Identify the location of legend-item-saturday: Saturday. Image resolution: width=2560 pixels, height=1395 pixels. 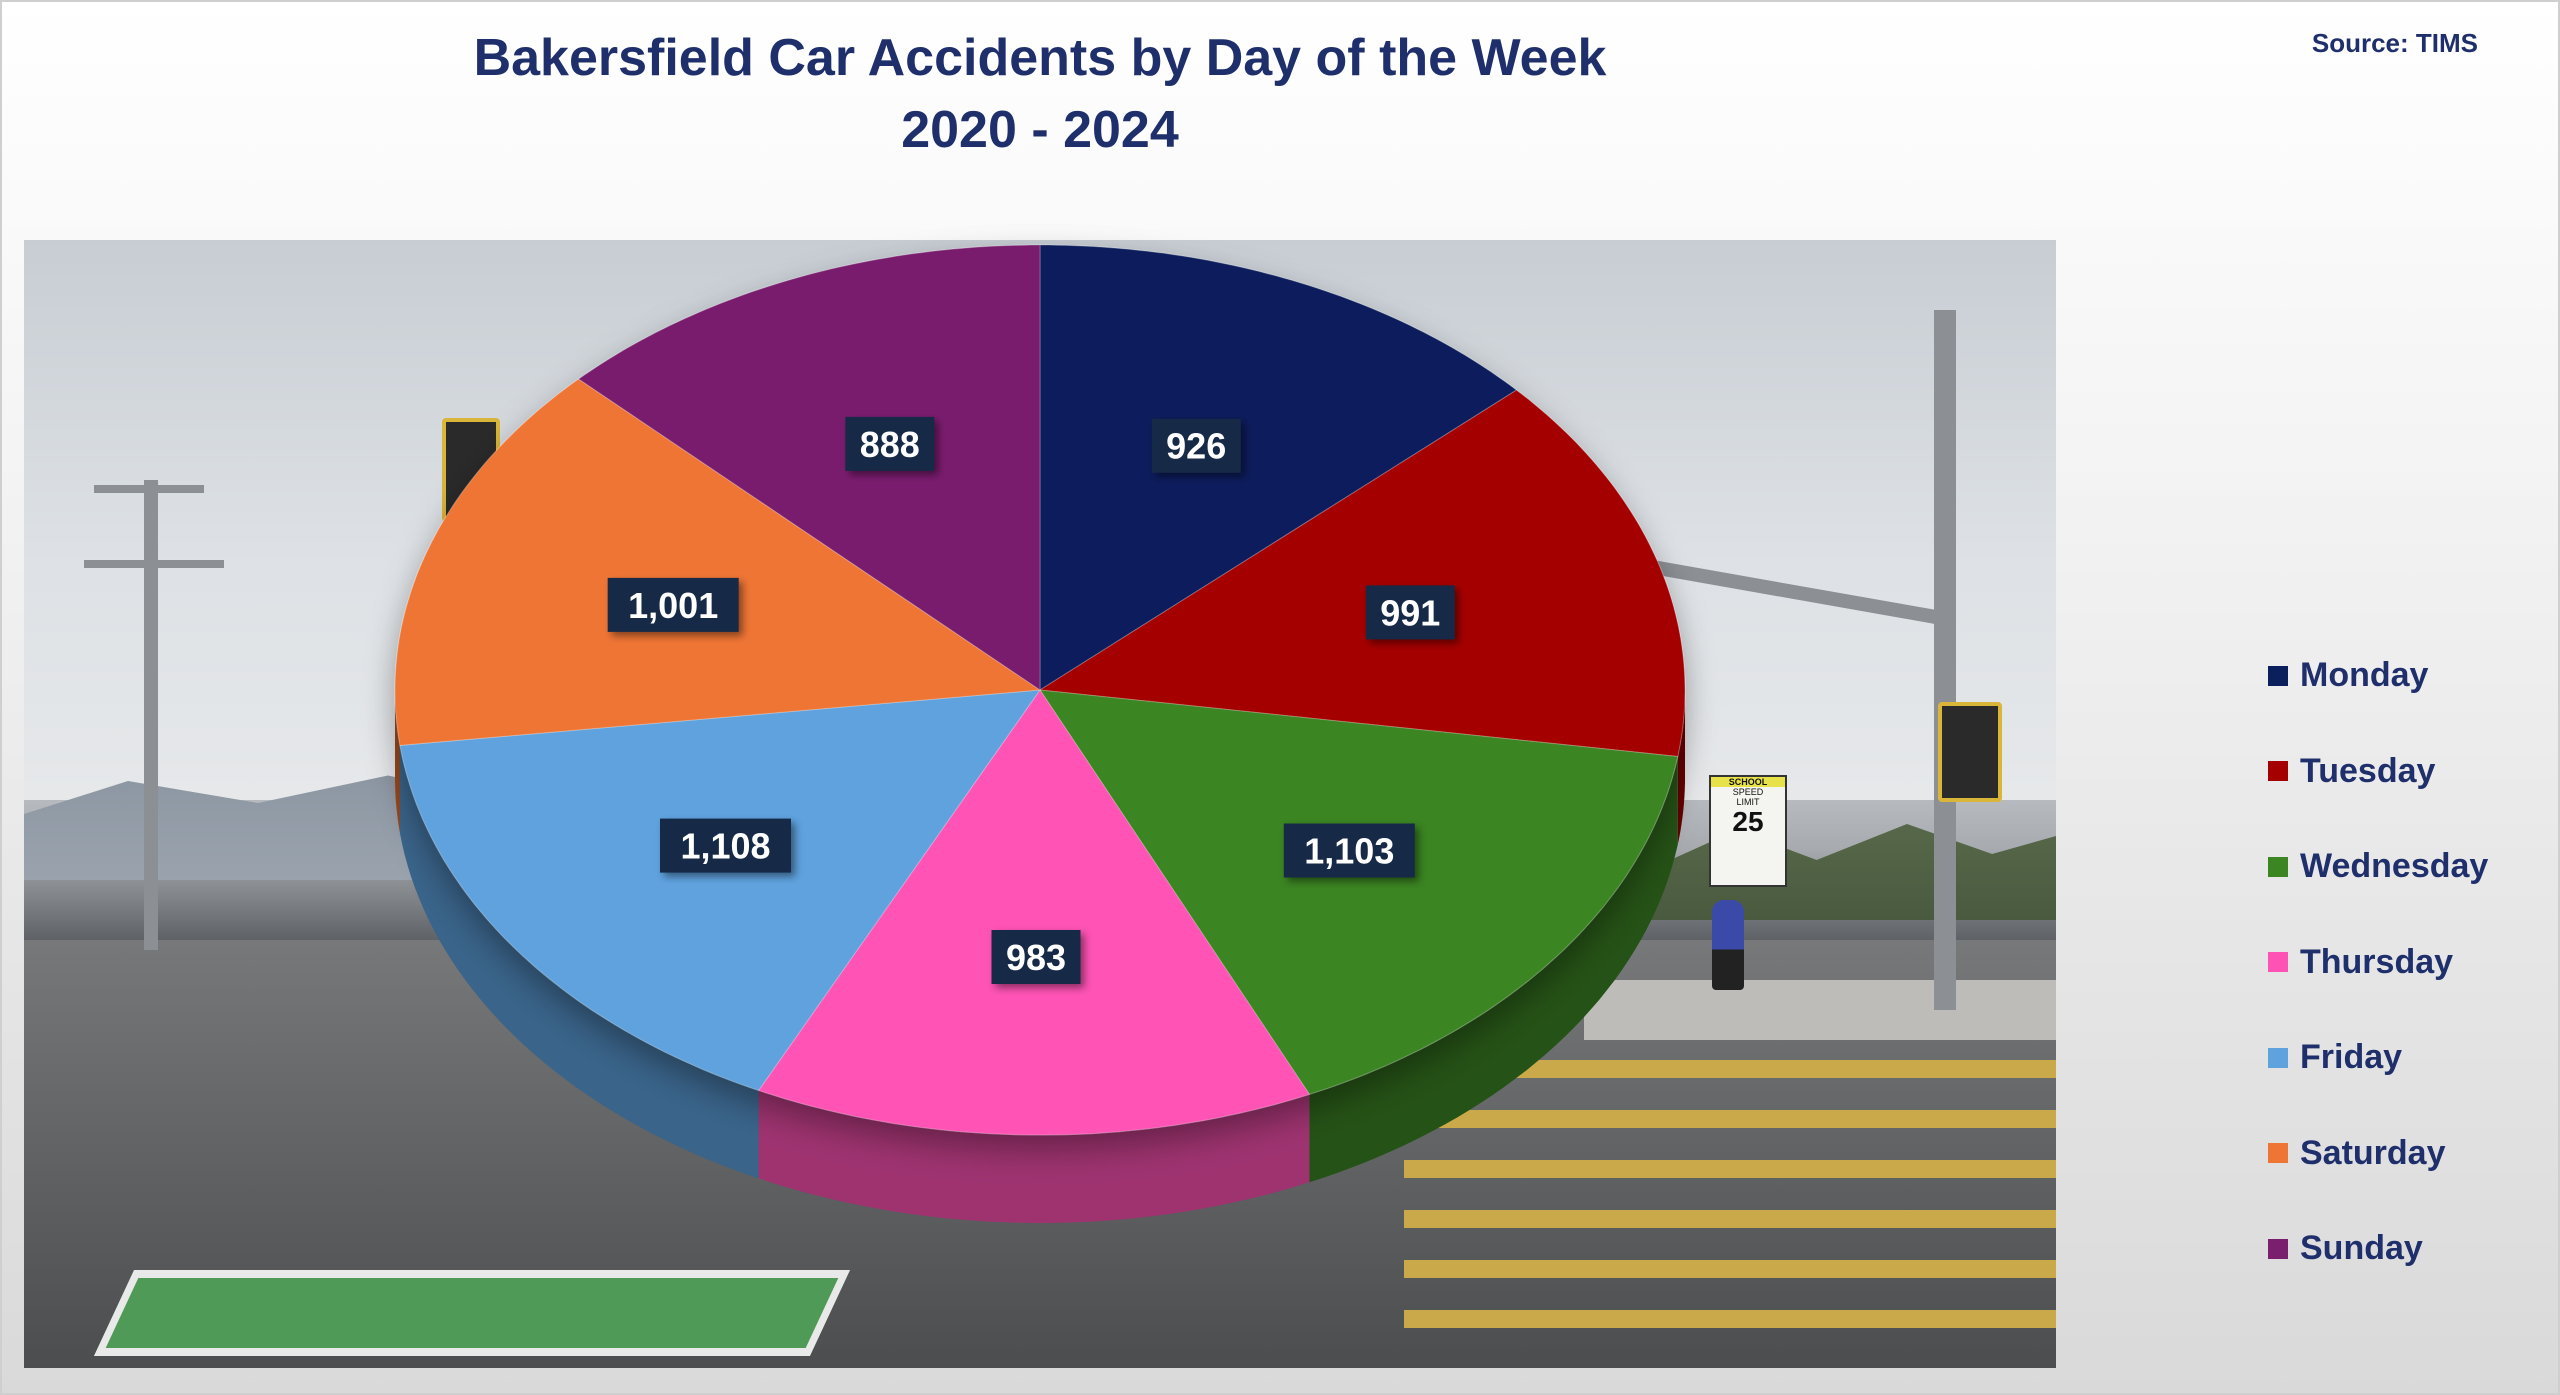
(2378, 1154).